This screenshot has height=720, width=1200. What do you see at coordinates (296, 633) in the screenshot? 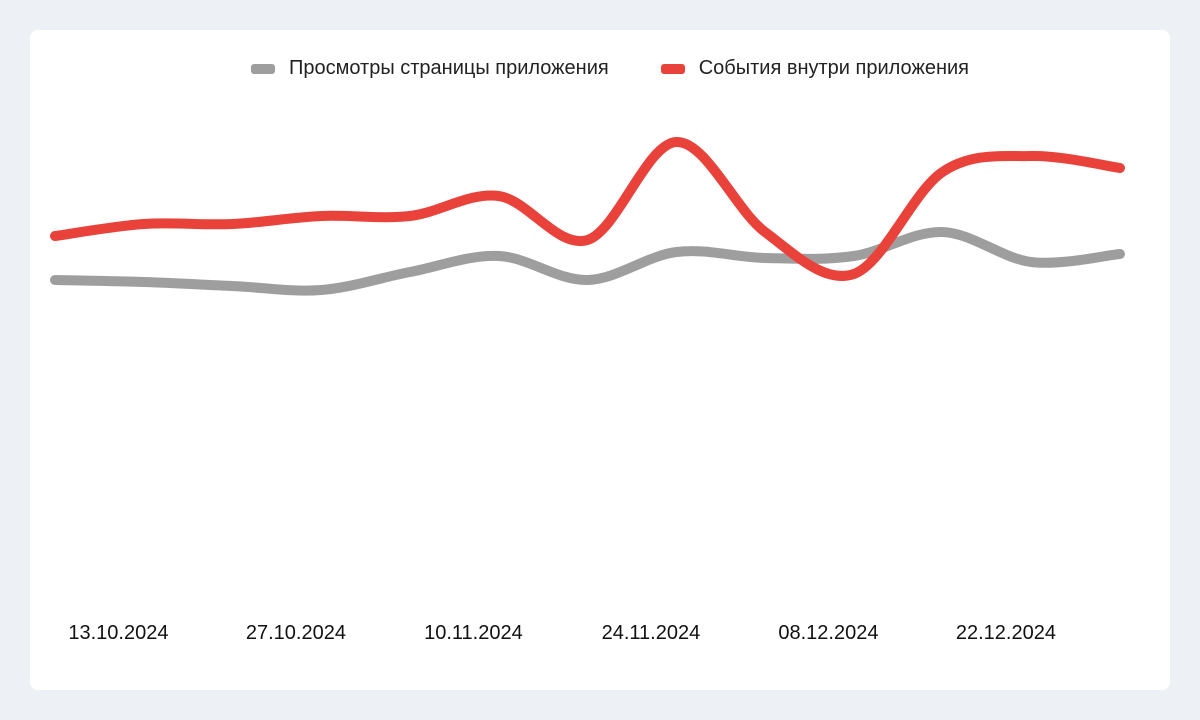
I see `x-tick-label: 27.10.2024` at bounding box center [296, 633].